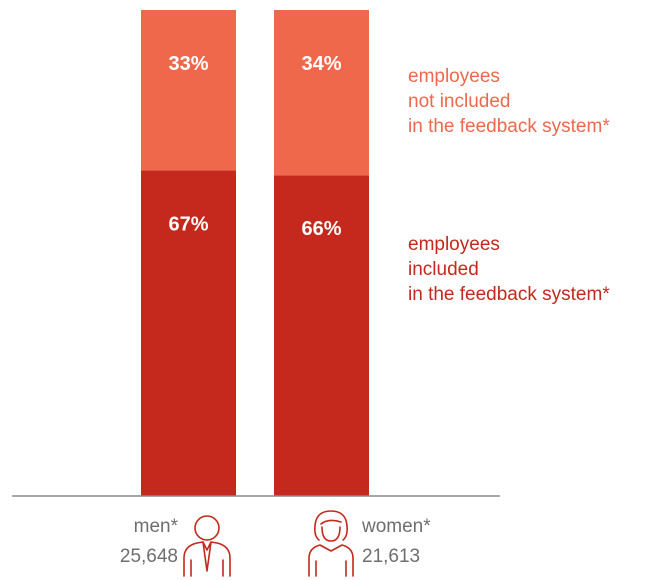 This screenshot has width=671, height=580. I want to click on bar-women-not-included, so click(321, 93).